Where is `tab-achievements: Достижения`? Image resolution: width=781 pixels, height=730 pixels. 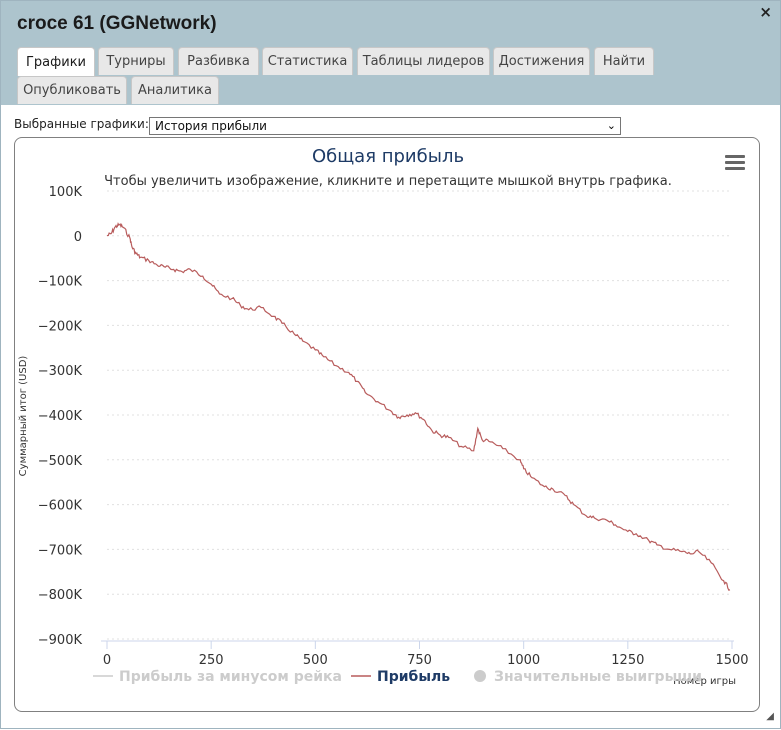
tab-achievements: Достижения is located at coordinates (541, 61).